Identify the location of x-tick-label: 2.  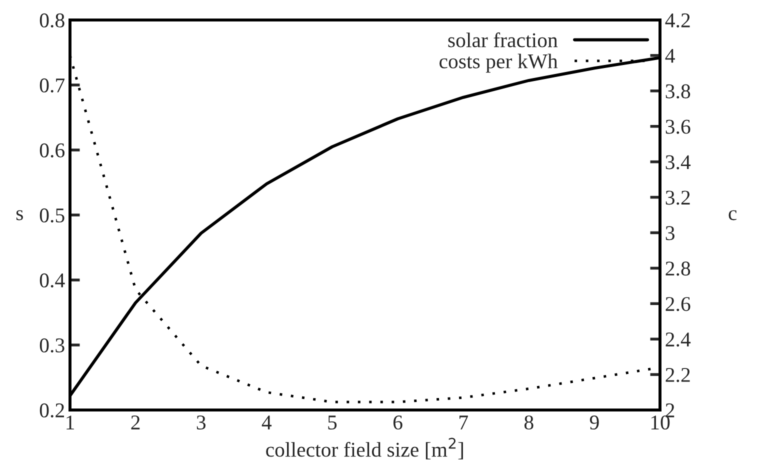
(135, 423).